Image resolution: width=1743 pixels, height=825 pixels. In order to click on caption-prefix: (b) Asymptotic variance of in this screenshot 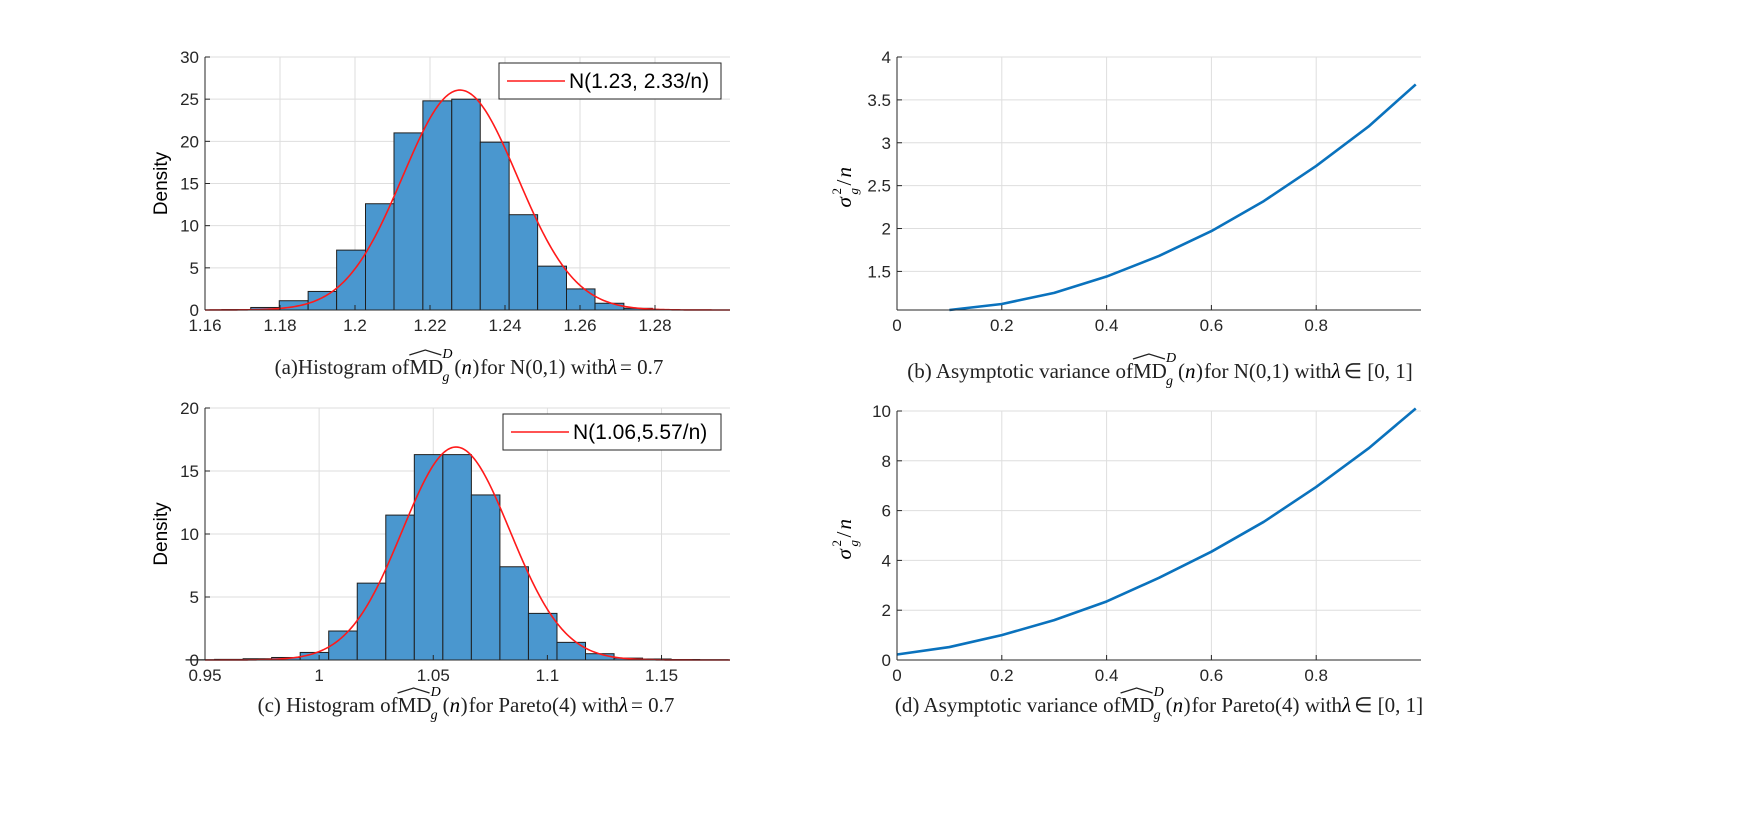, I will do `click(1020, 371)`.